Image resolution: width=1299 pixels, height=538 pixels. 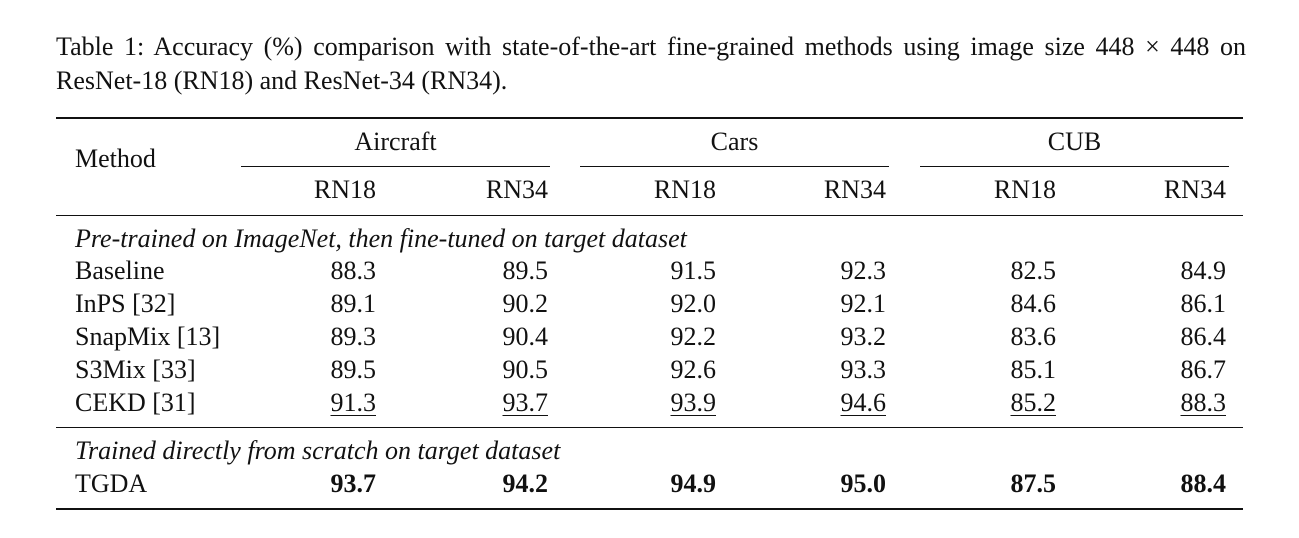 I want to click on row-method-name: TGDA, so click(x=111, y=483).